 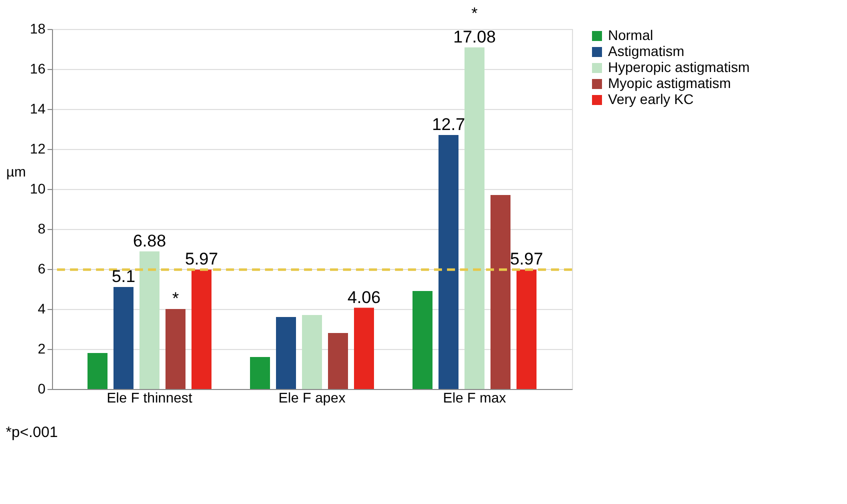 What do you see at coordinates (474, 13) in the screenshot?
I see `annotation: *` at bounding box center [474, 13].